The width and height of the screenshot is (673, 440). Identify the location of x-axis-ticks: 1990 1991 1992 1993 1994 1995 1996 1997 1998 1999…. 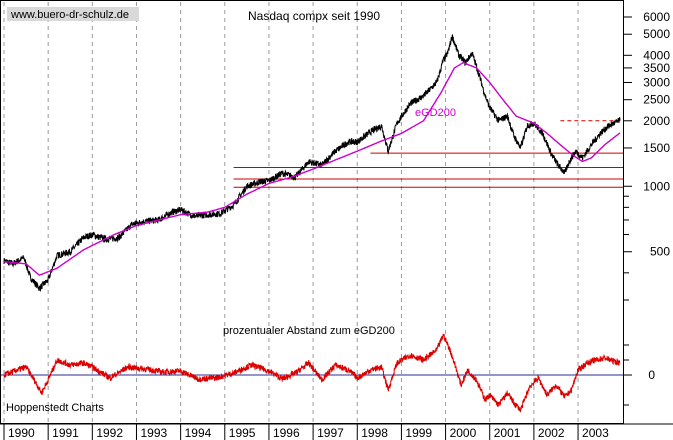
(306, 432).